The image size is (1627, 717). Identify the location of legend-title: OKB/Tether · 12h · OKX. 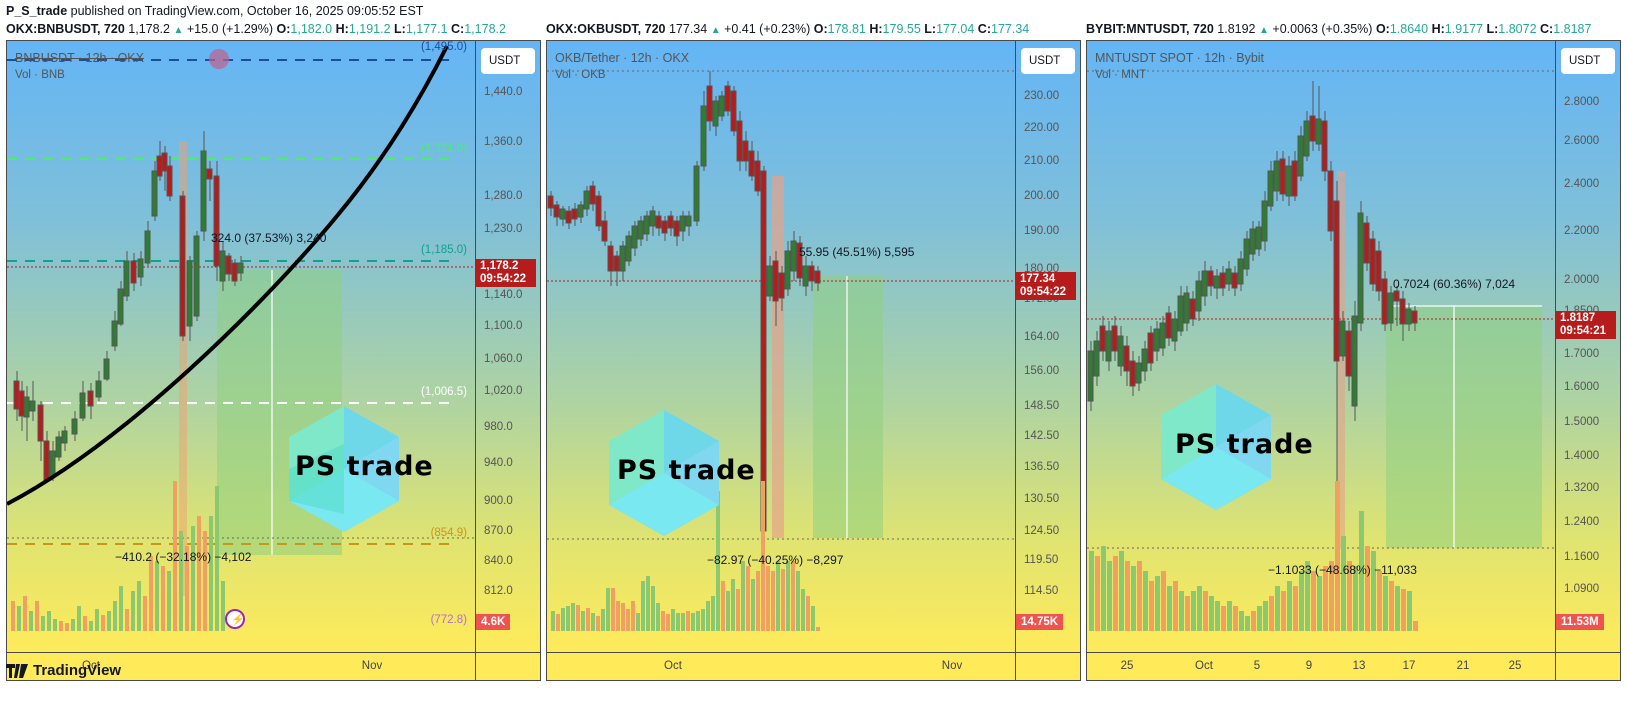
(622, 58).